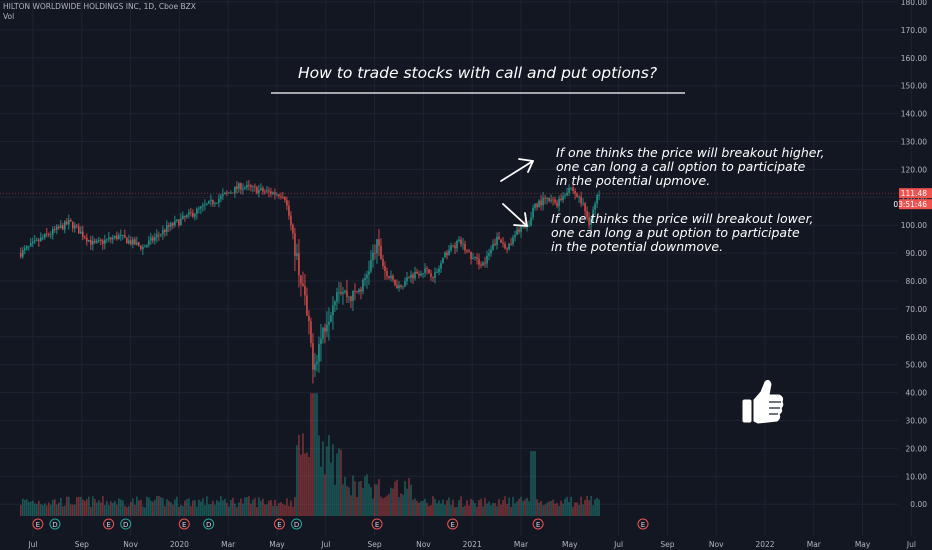 The width and height of the screenshot is (932, 550). I want to click on earnings-marker: E, so click(279, 524).